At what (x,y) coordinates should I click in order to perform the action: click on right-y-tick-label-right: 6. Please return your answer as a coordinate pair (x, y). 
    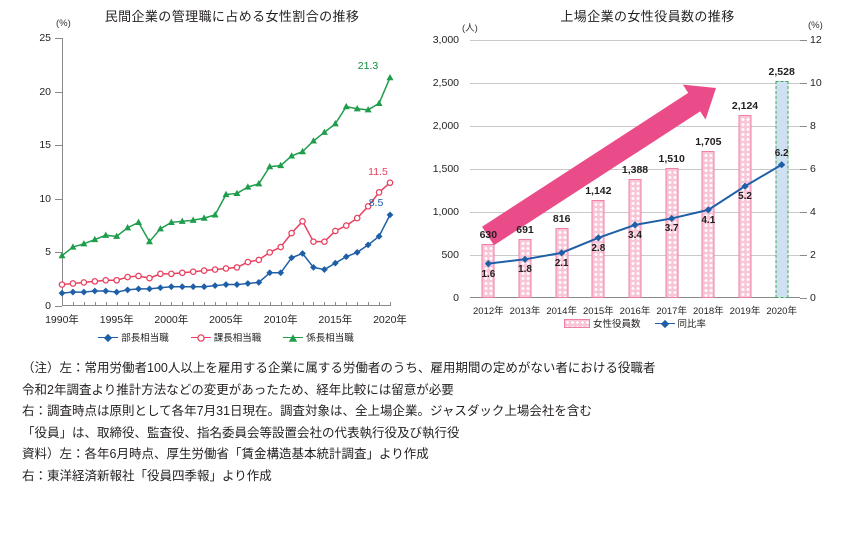
    Looking at the image, I should click on (813, 169).